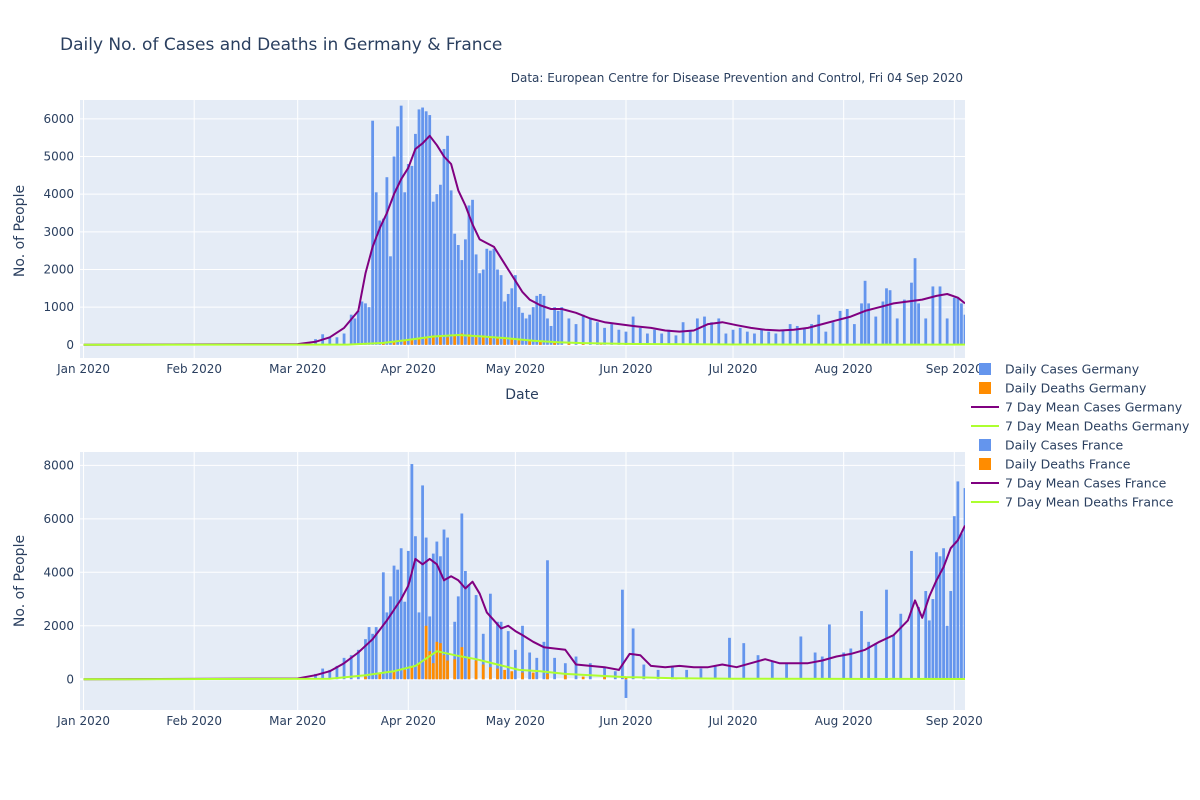 The height and width of the screenshot is (800, 1200). What do you see at coordinates (1097, 426) in the screenshot?
I see `legend-label: 7 Day Mean Deaths Germany` at bounding box center [1097, 426].